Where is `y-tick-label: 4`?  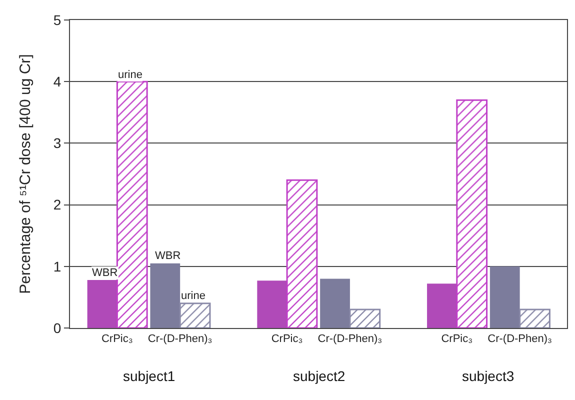 y-tick-label: 4 is located at coordinates (57, 82).